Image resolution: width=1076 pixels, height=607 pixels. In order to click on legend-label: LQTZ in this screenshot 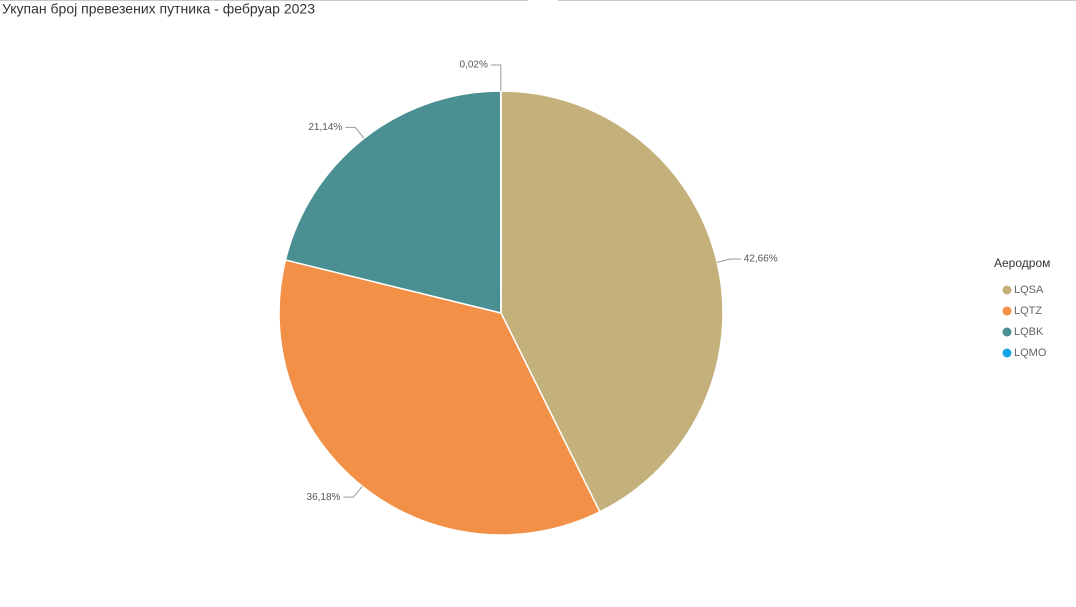, I will do `click(1028, 311)`.